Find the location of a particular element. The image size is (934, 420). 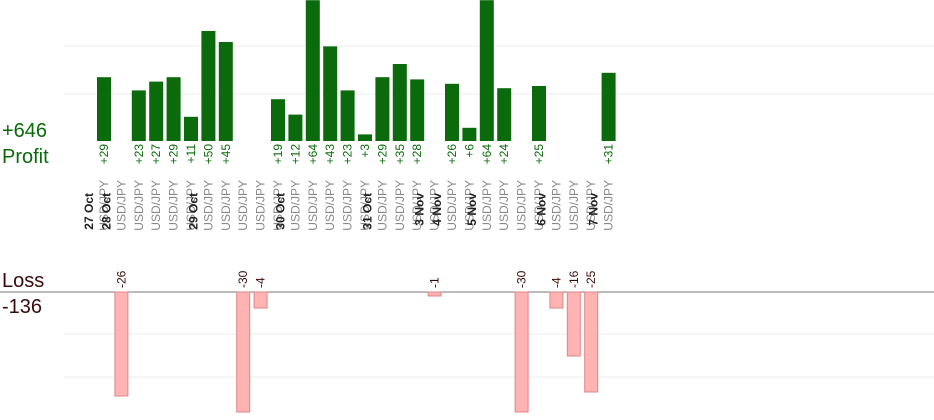

profit-value-label: +50 is located at coordinates (208, 154).